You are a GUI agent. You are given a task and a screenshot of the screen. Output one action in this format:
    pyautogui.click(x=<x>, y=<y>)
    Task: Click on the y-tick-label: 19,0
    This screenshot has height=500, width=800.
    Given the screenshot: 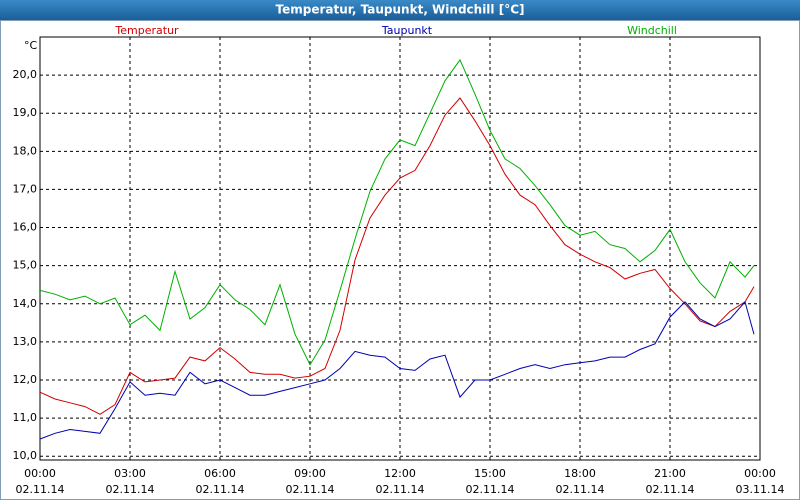 What is the action you would take?
    pyautogui.click(x=25, y=112)
    